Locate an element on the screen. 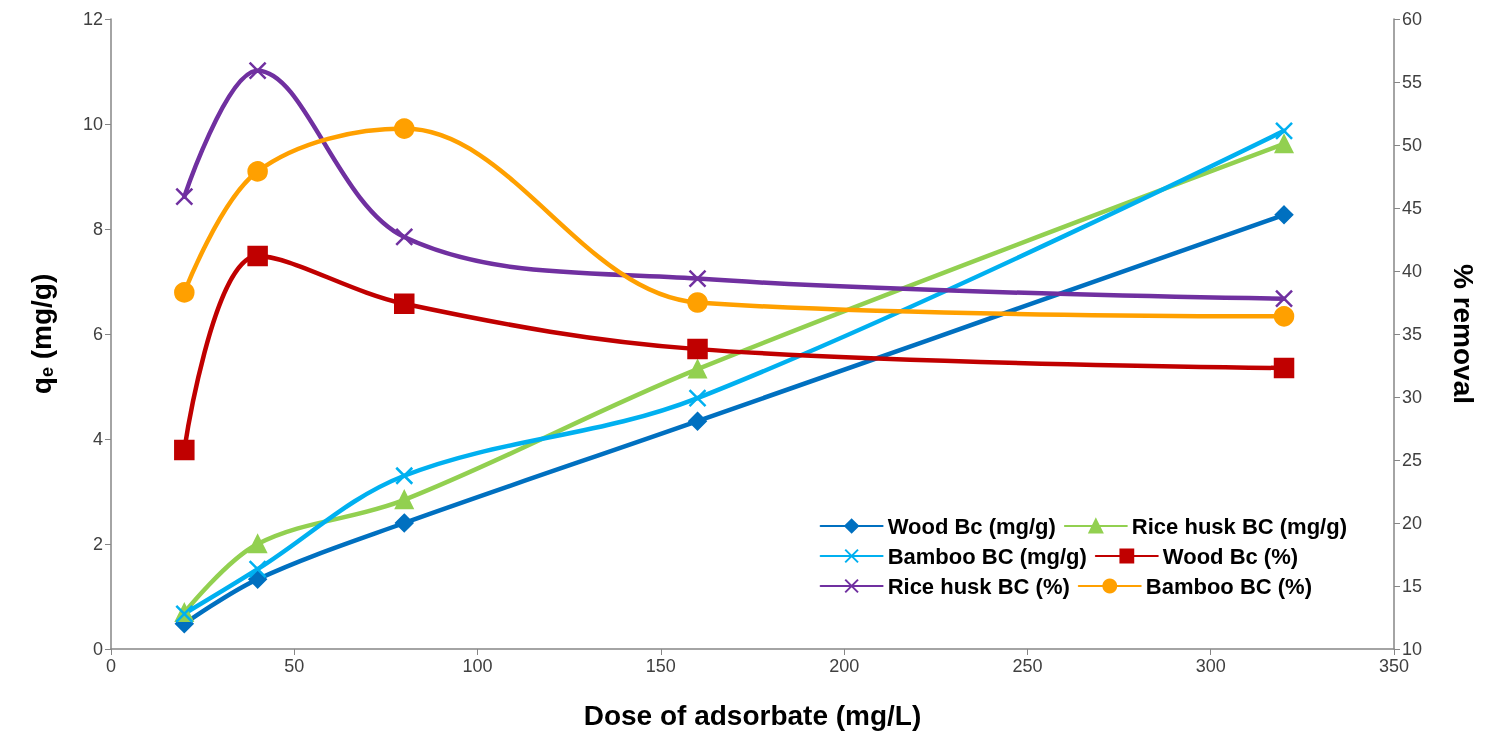 Image resolution: width=1492 pixels, height=752 pixels. y-tick-label: 4 is located at coordinates (97, 439).